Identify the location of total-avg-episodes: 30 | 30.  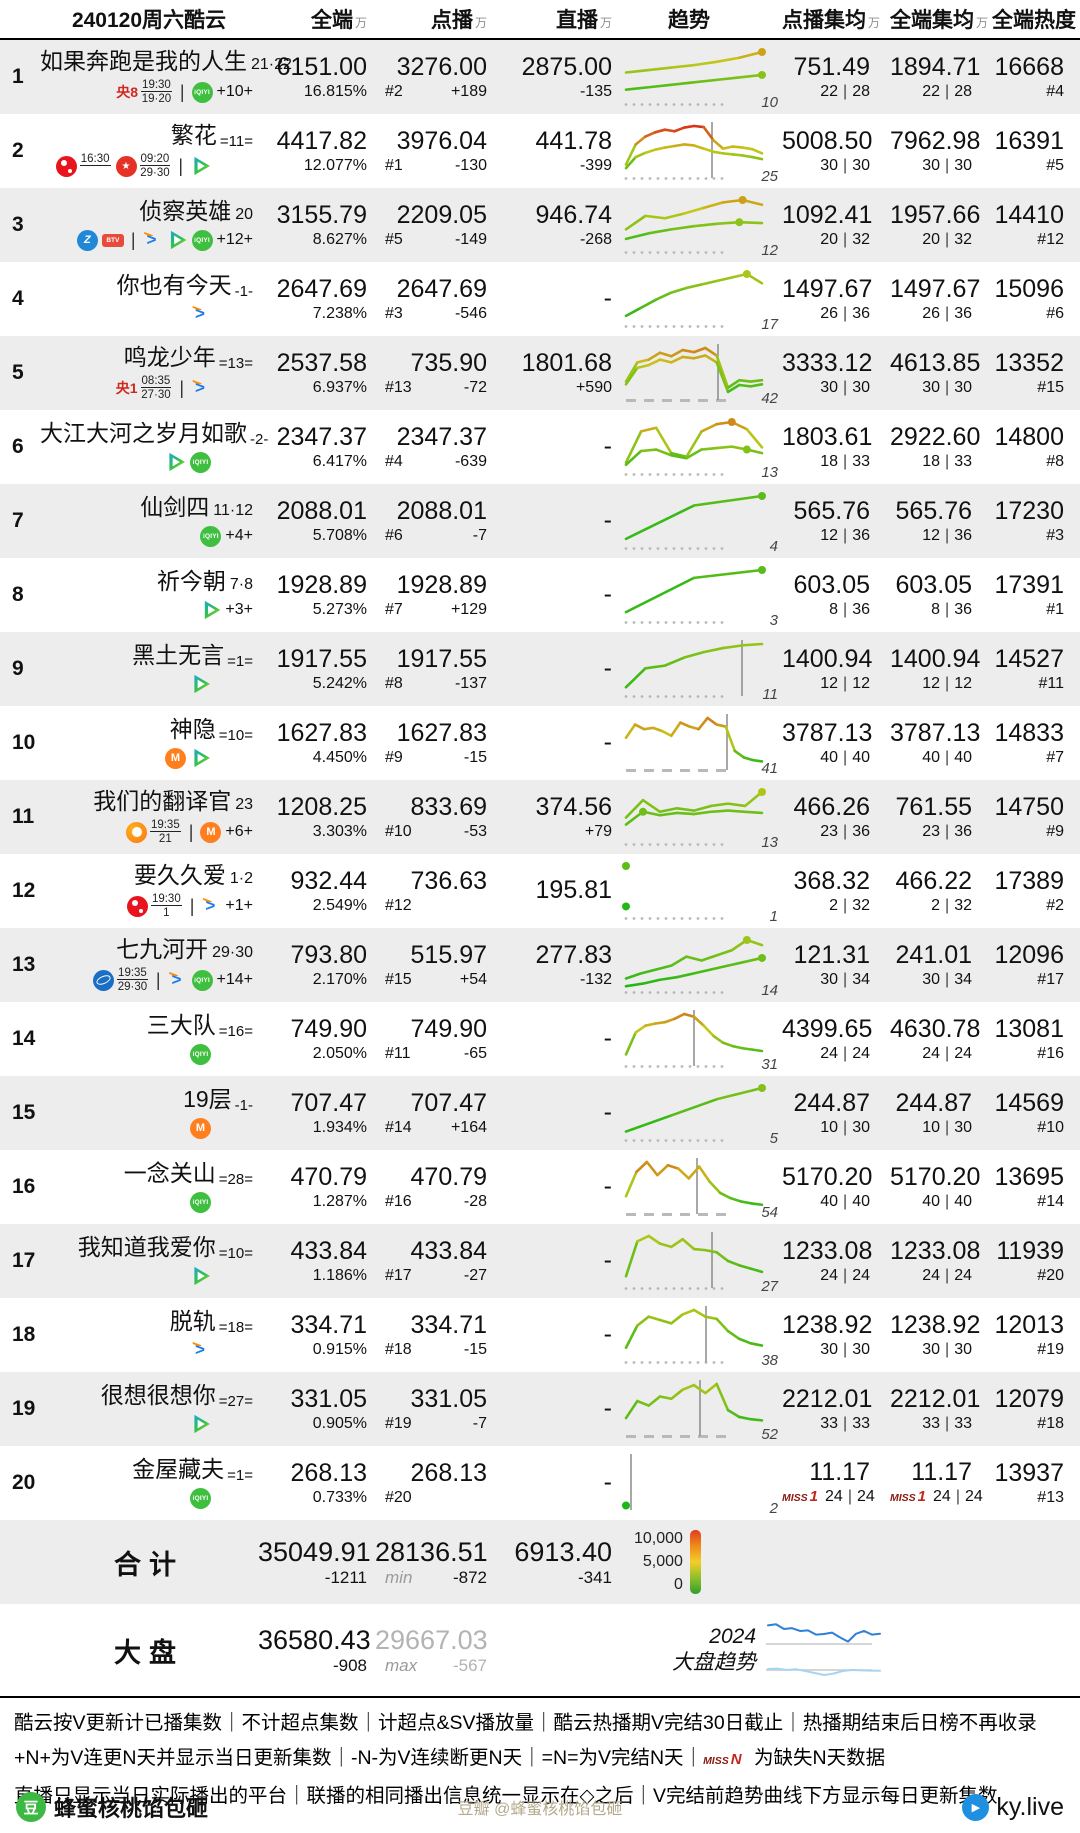
(947, 165).